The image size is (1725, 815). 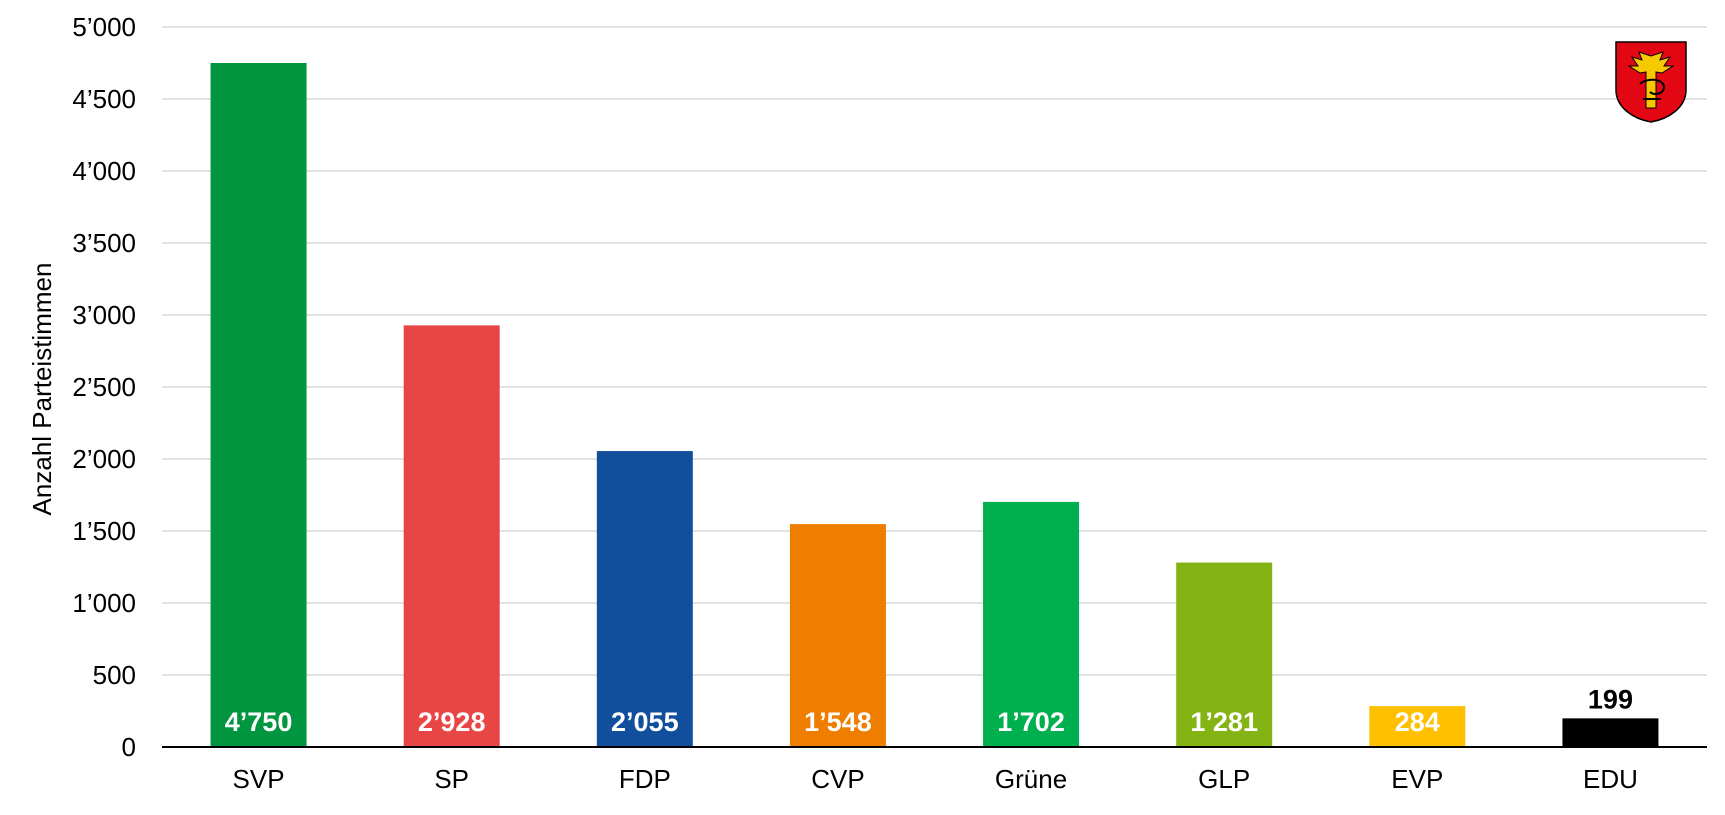 What do you see at coordinates (104, 459) in the screenshot?
I see `y-tick-label: 2’000` at bounding box center [104, 459].